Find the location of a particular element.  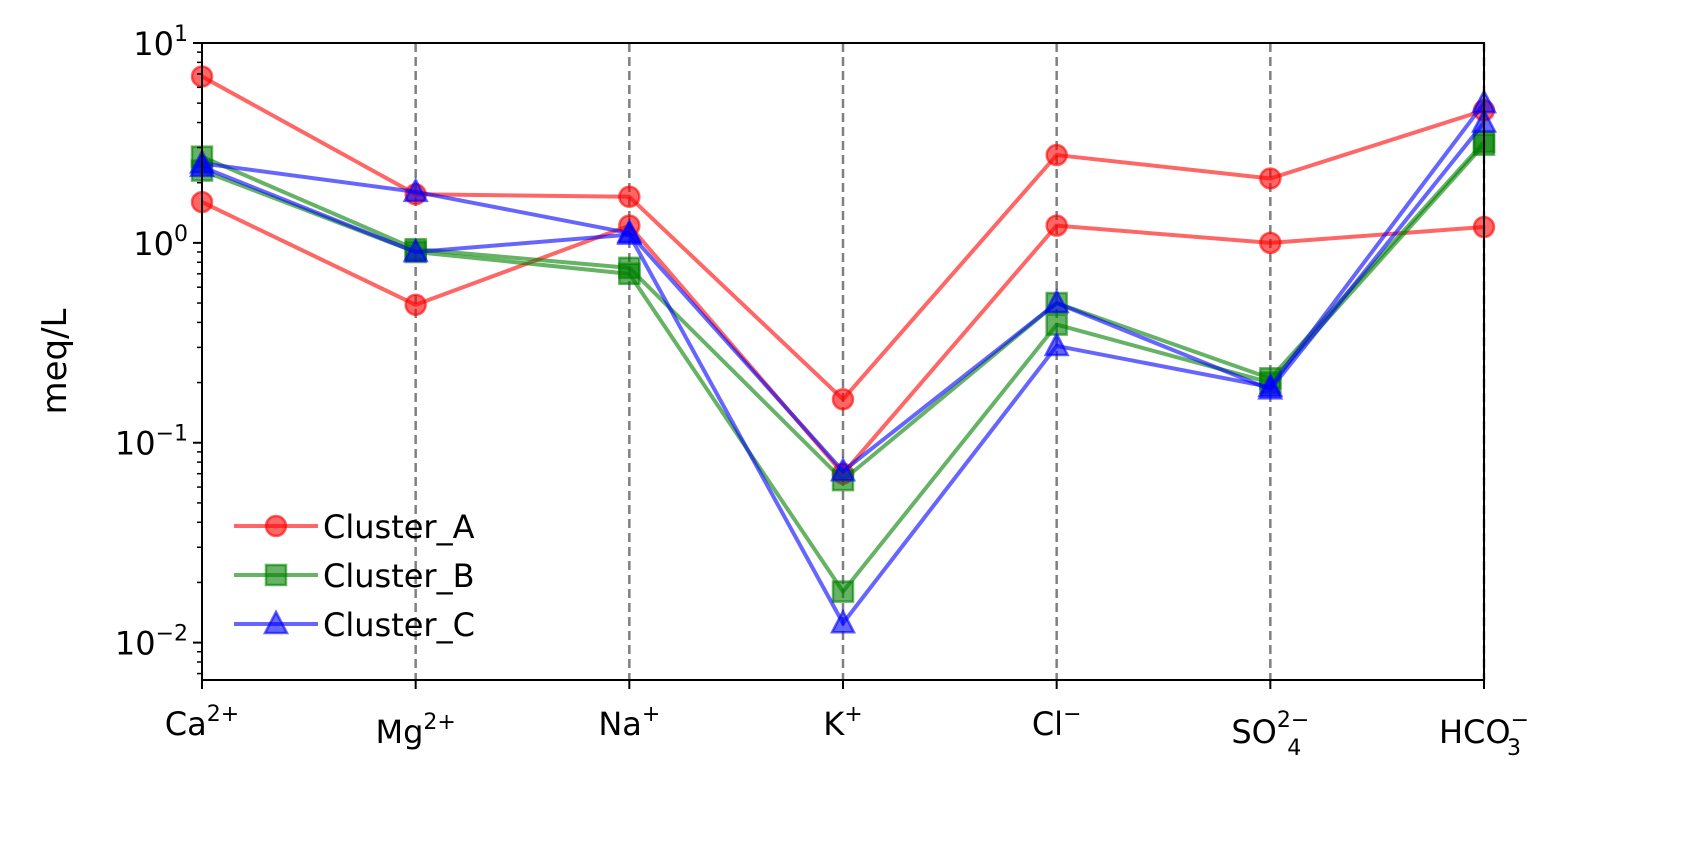

y-tick-label: 10¹ is located at coordinates (160, 42).